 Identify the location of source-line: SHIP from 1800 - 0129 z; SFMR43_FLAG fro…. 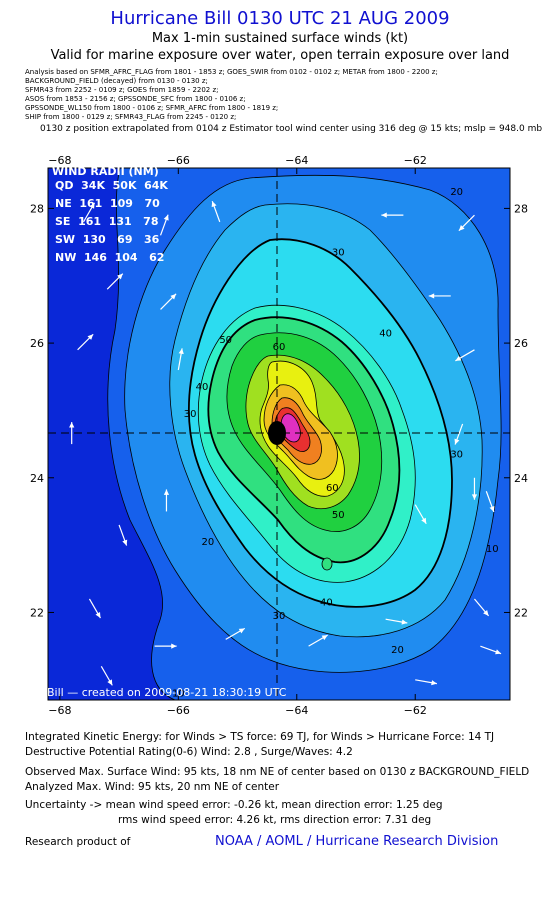
(131, 117).